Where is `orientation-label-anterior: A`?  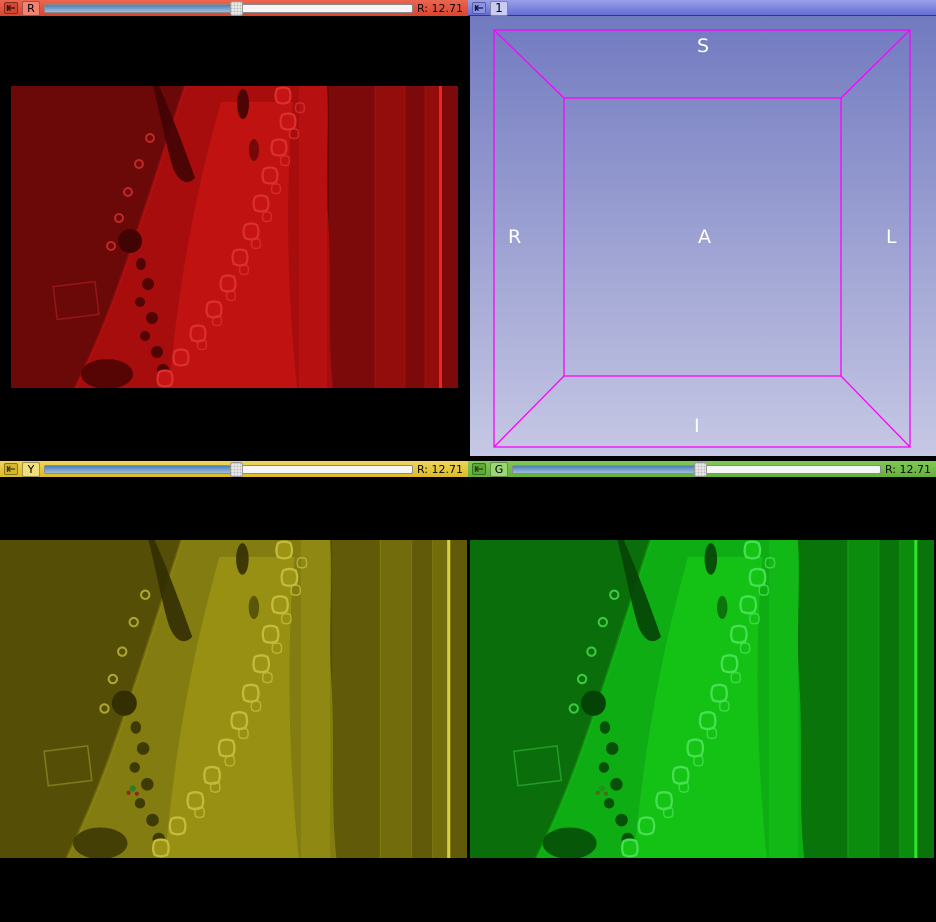
orientation-label-anterior: A is located at coordinates (704, 237).